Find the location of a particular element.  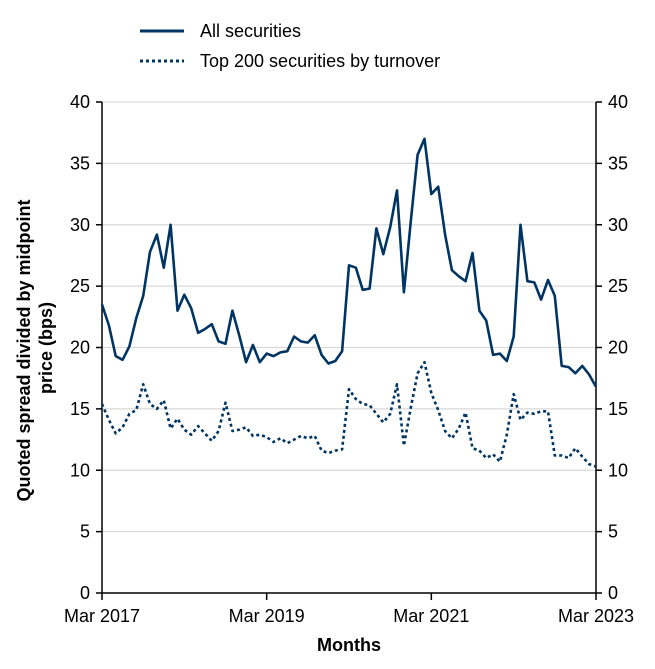

y-tick-label-right: 35 is located at coordinates (618, 163).